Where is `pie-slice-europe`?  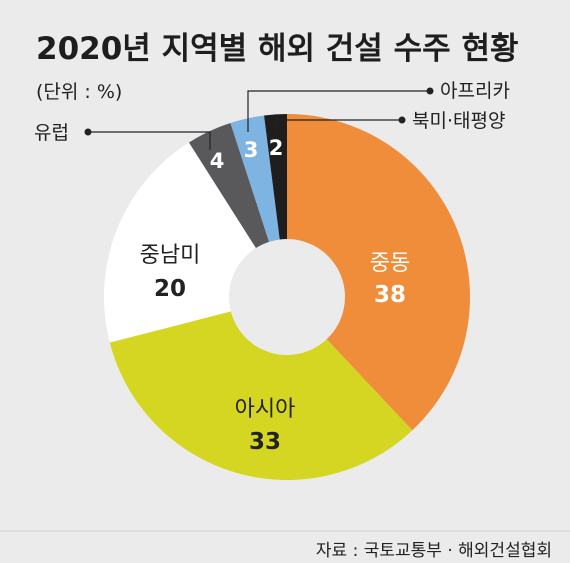
pie-slice-europe is located at coordinates (229, 185).